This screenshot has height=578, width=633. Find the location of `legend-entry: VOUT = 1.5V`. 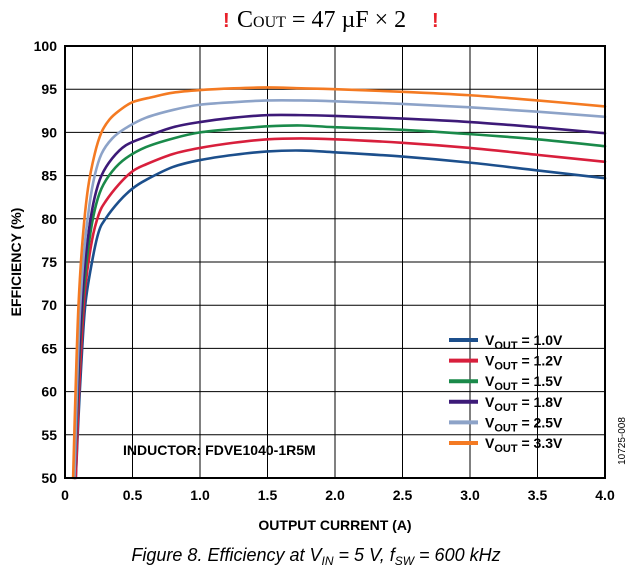

legend-entry: VOUT = 1.5V is located at coordinates (524, 383).